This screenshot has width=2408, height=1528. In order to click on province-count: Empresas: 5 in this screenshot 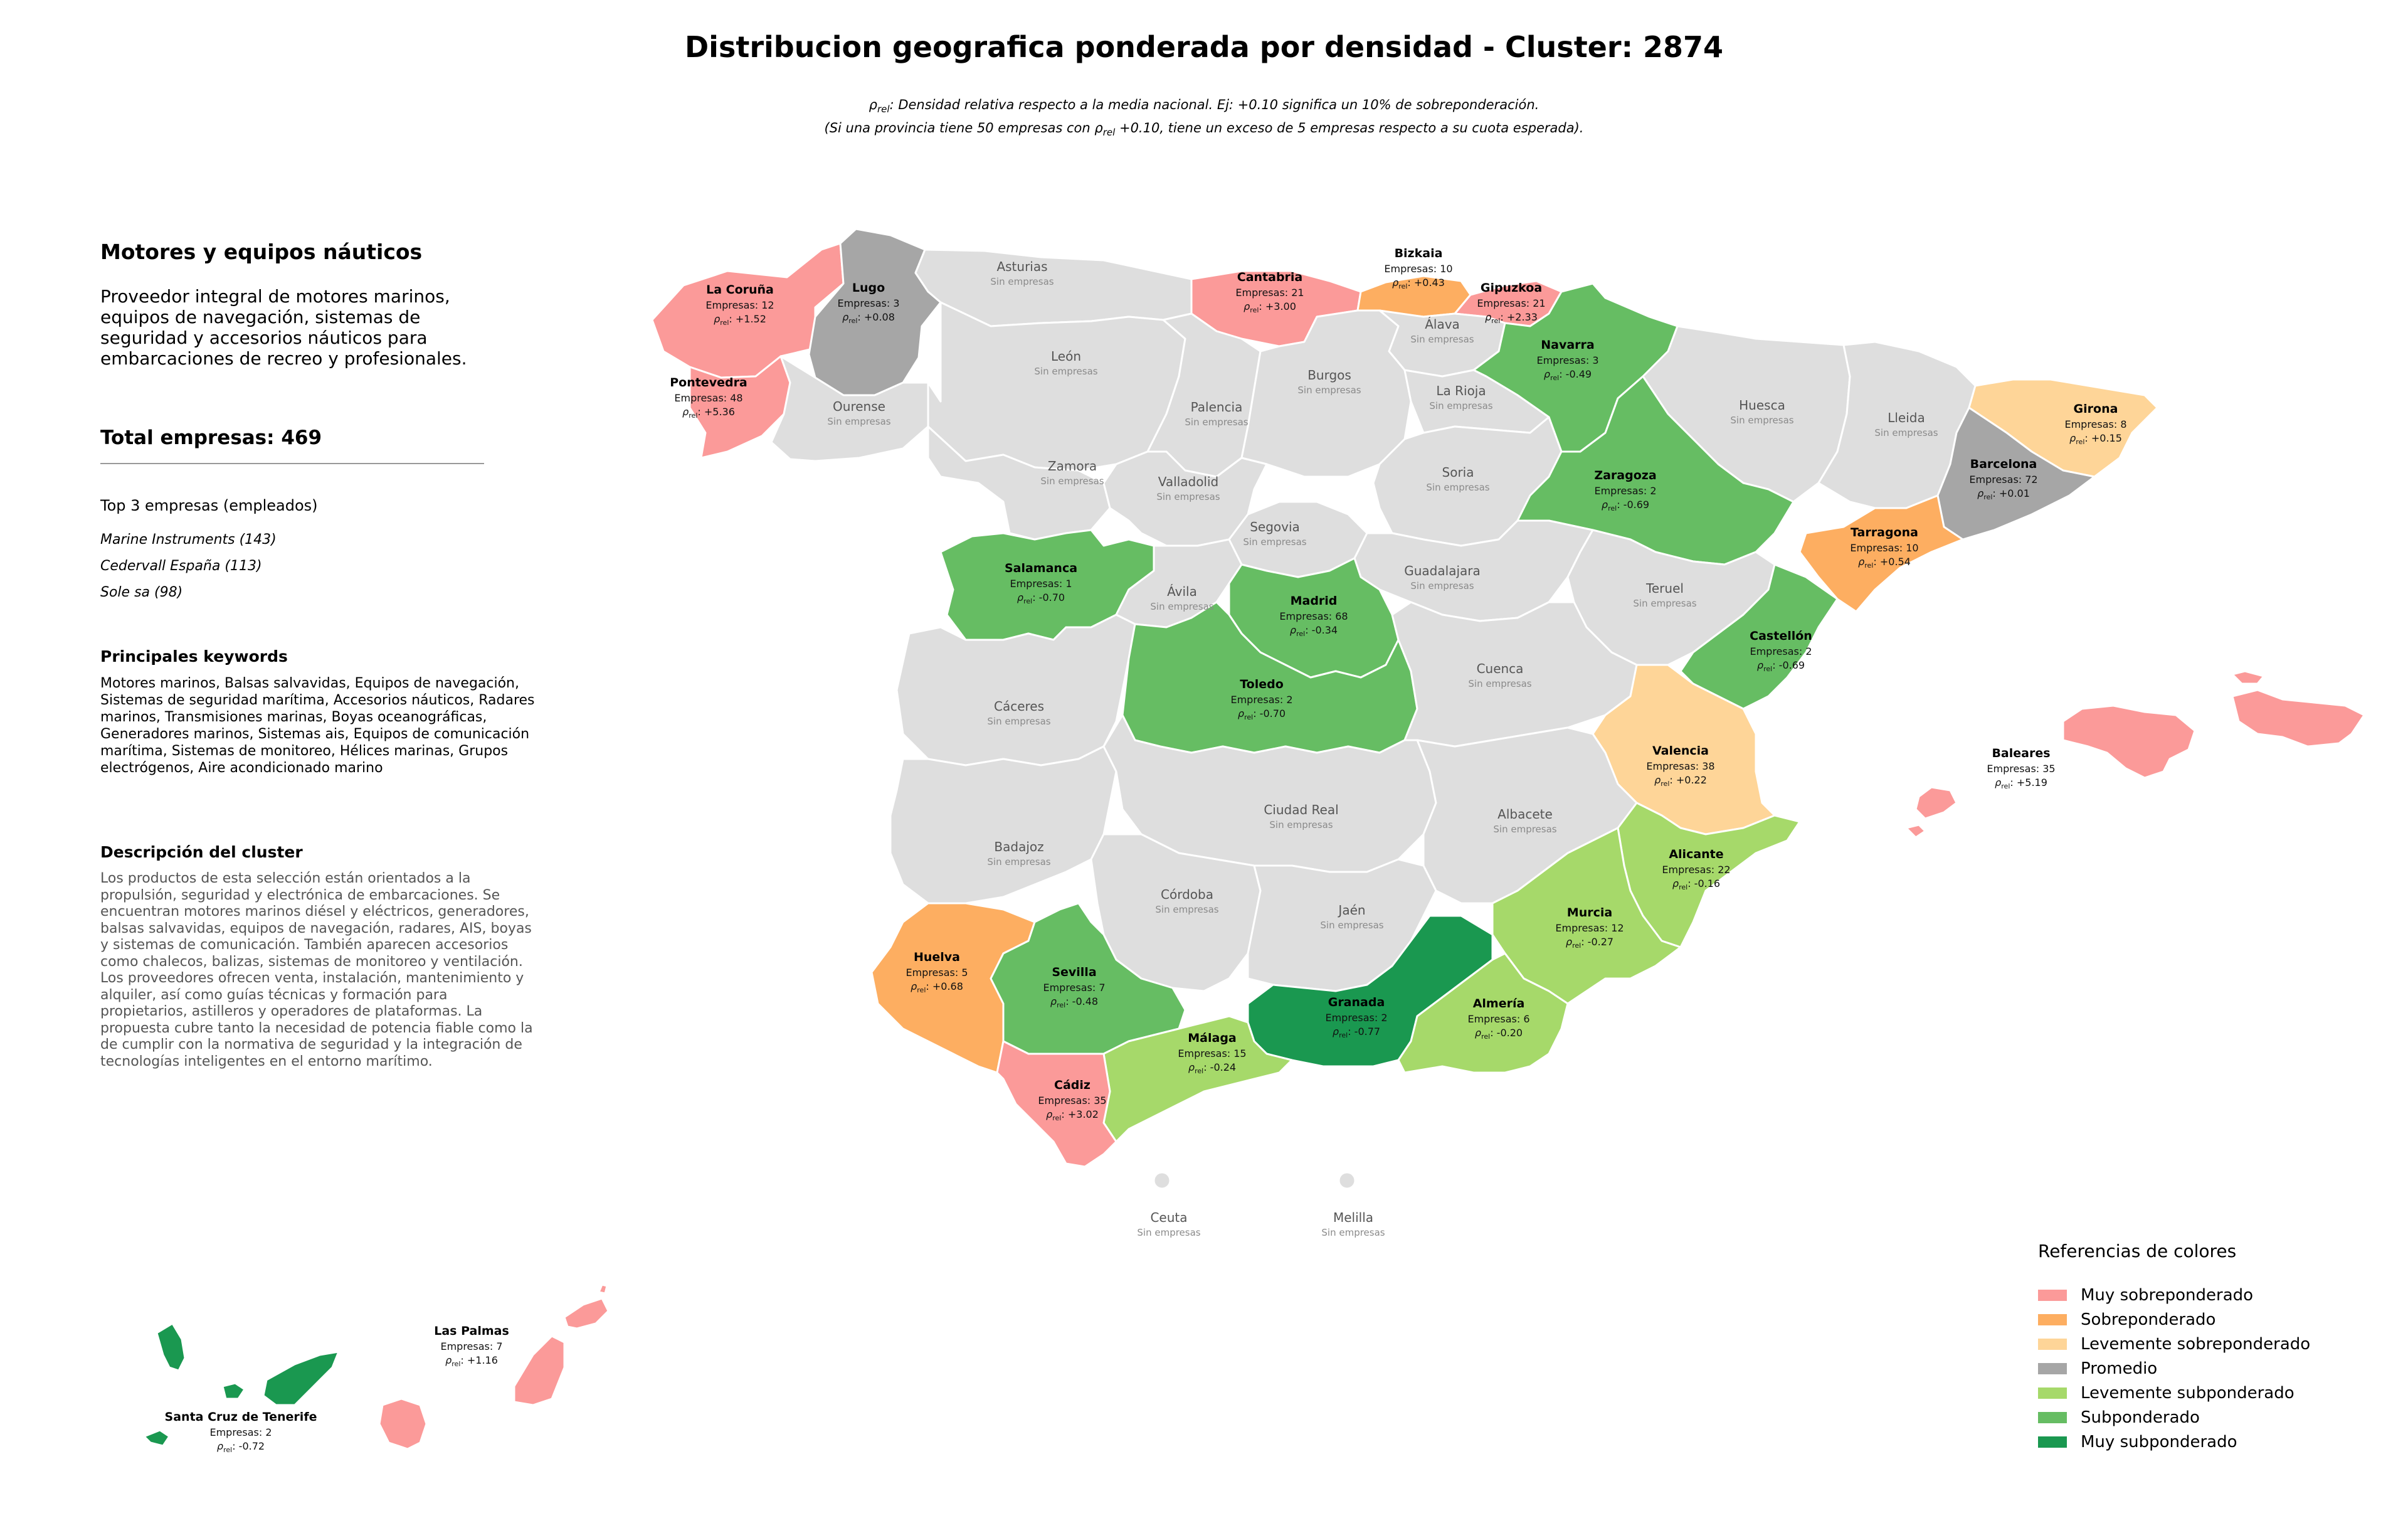, I will do `click(937, 973)`.